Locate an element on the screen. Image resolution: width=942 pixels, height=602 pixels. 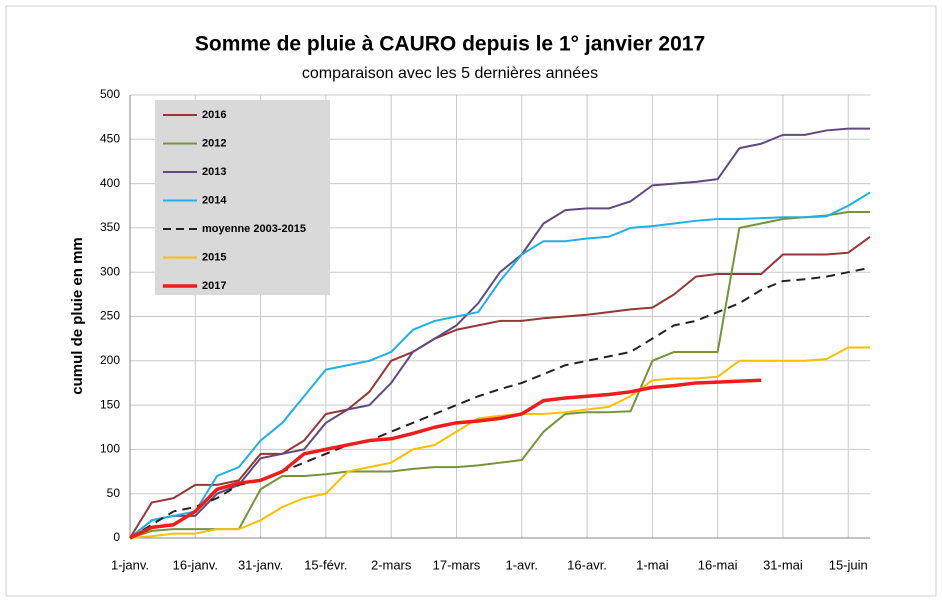
x-tick-label: 31-mai is located at coordinates (783, 564).